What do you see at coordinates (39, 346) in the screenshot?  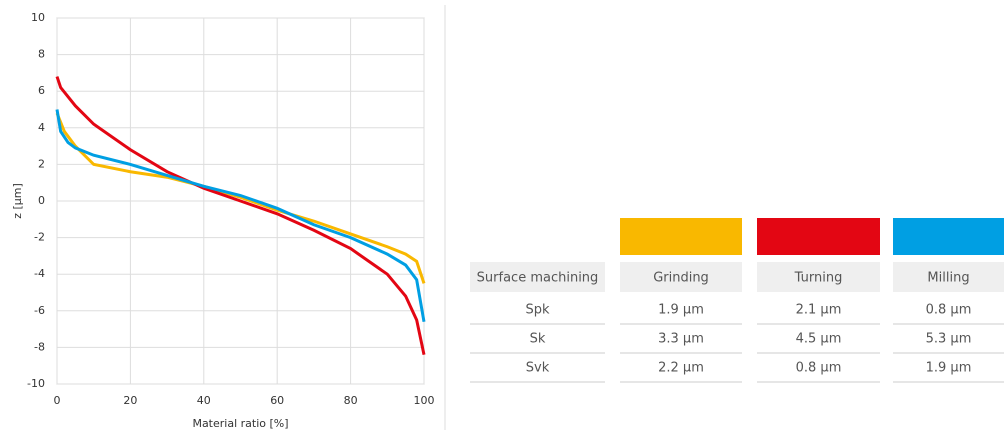 I see `y-tick-label: -8` at bounding box center [39, 346].